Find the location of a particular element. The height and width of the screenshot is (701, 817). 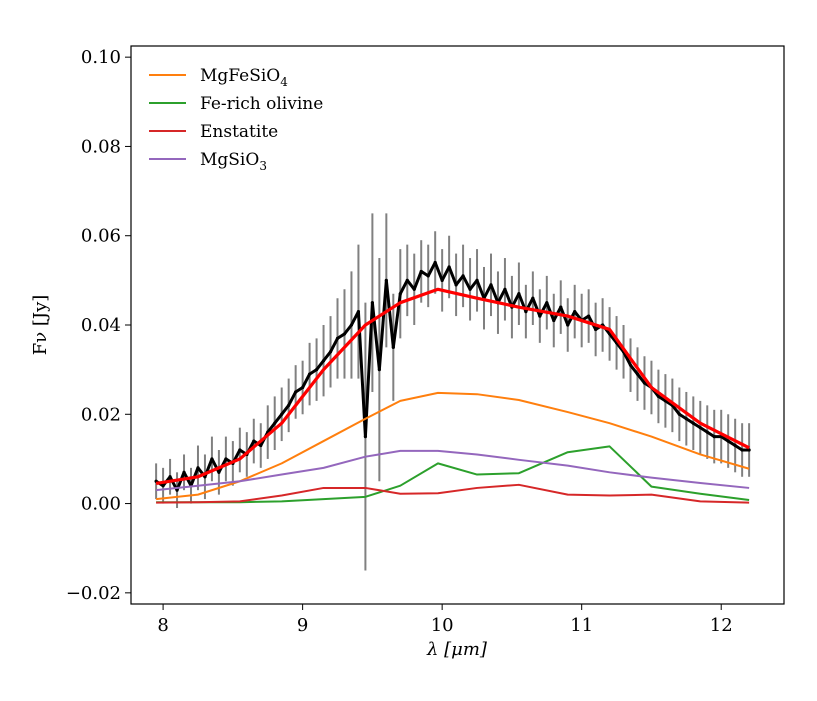

x-tick-label: 10 is located at coordinates (442, 625).